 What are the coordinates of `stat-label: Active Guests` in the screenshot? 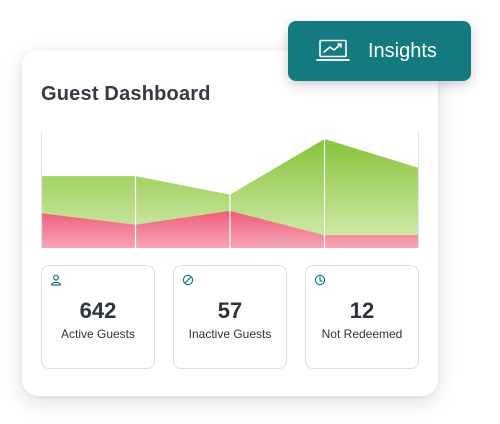 It's located at (98, 334).